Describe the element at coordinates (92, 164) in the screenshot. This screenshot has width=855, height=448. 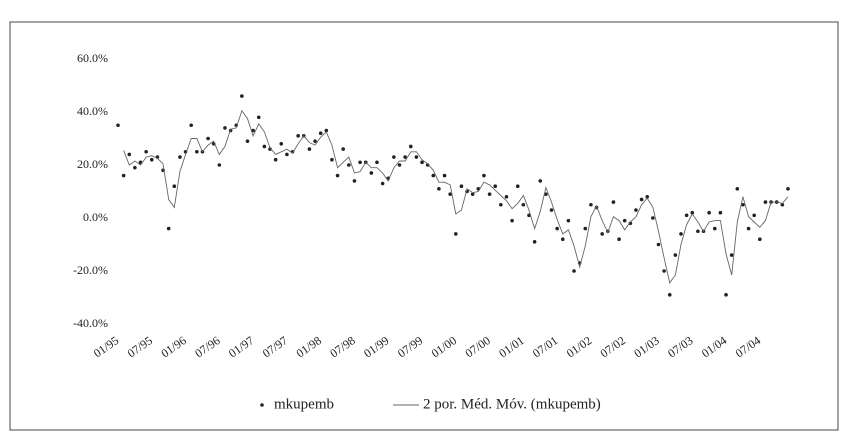
I see `y-tick-label: 20.0%` at that location.